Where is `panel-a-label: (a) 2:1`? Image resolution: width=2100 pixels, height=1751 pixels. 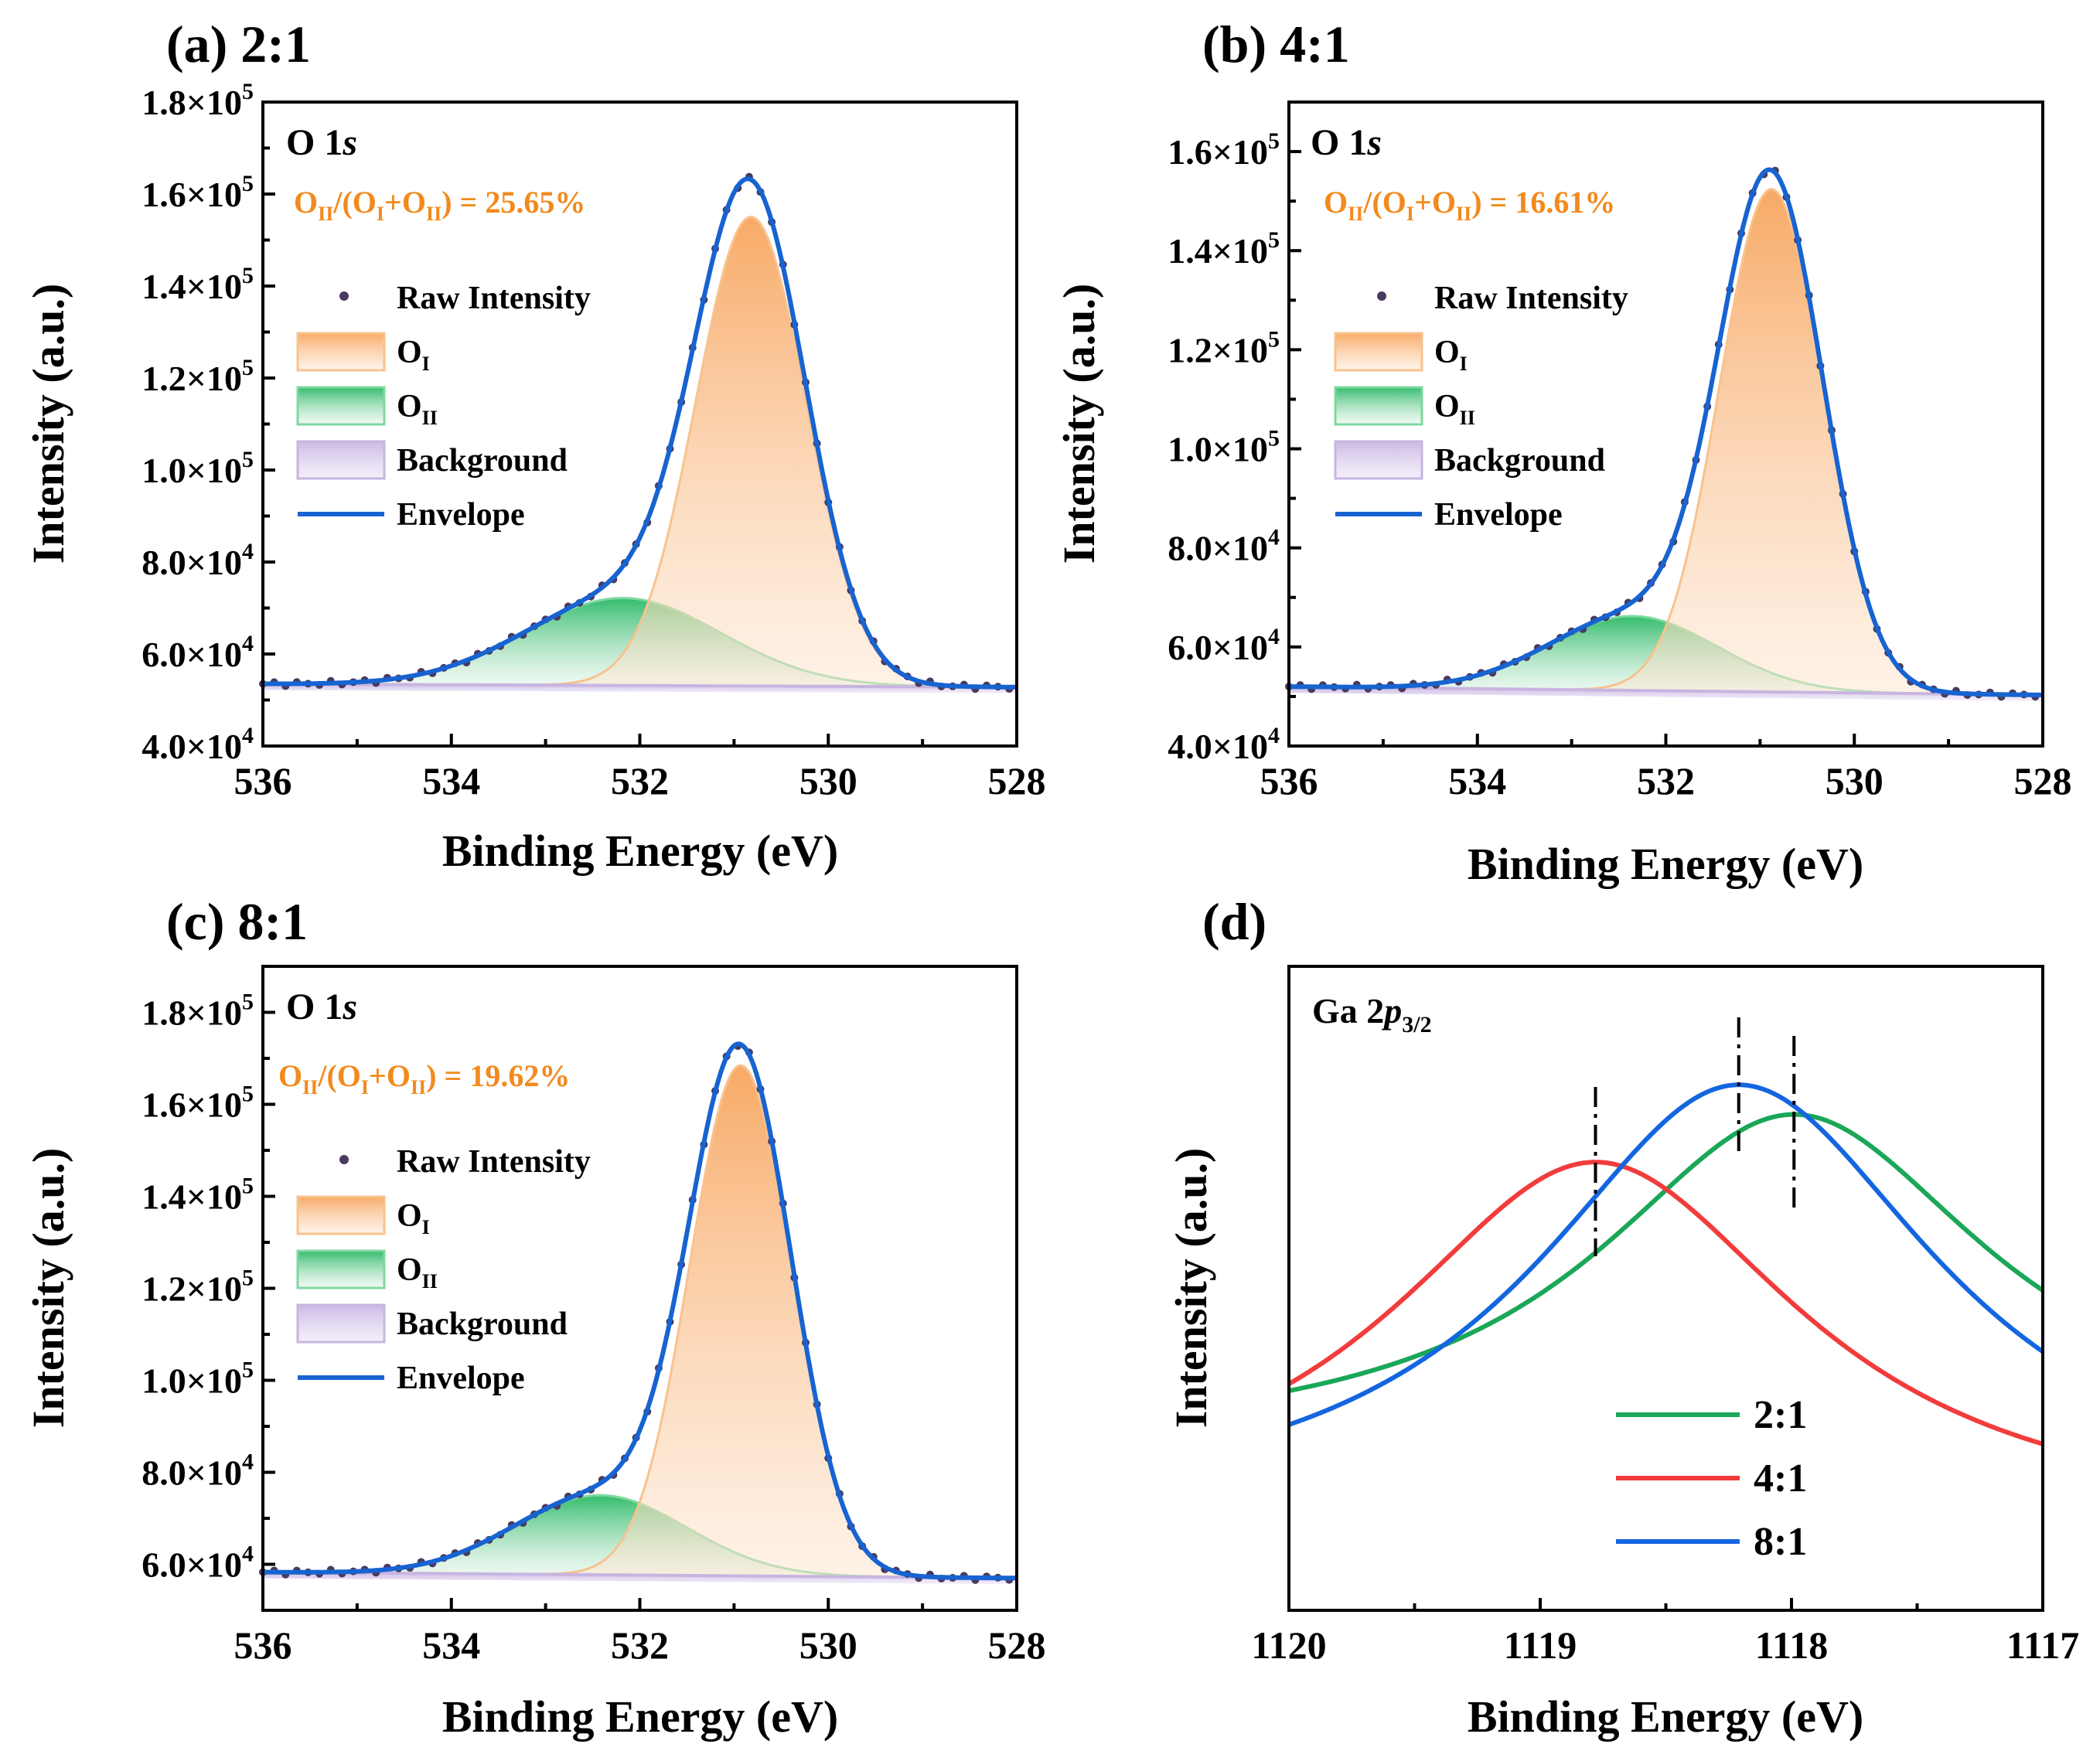 panel-a-label: (a) 2:1 is located at coordinates (238, 44).